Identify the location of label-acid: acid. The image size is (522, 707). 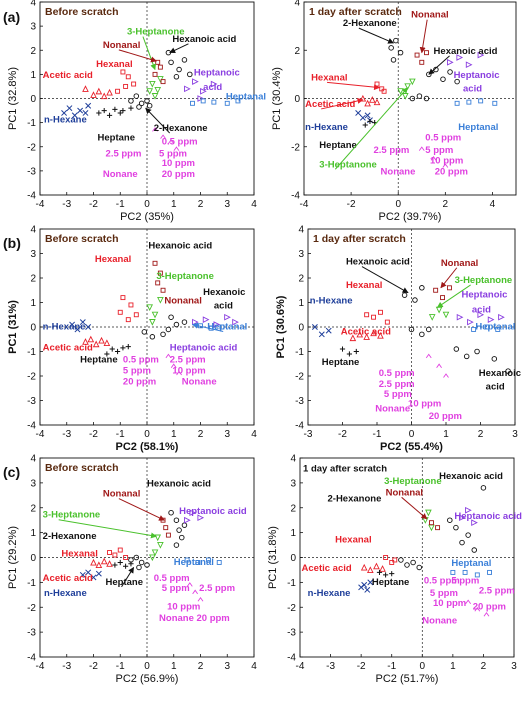
(223, 306).